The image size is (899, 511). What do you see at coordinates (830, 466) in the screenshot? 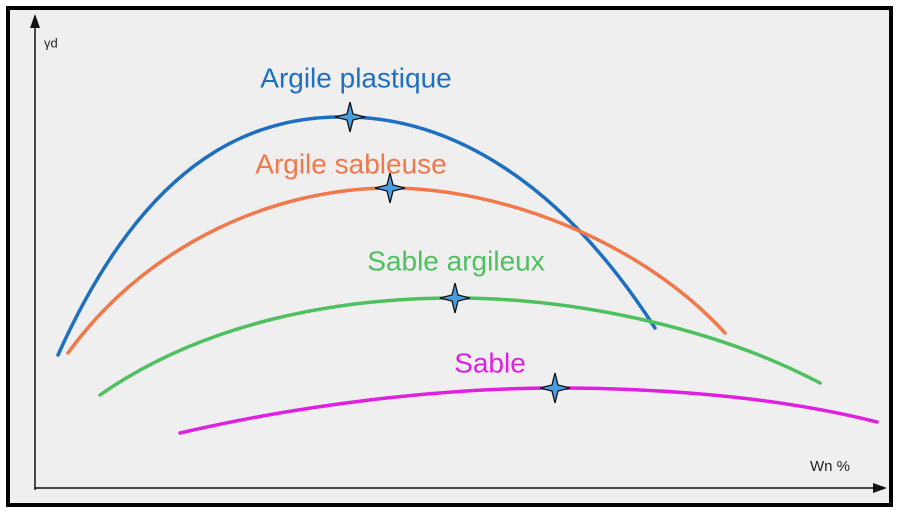
I see `x-axis-label: Wn %` at bounding box center [830, 466].